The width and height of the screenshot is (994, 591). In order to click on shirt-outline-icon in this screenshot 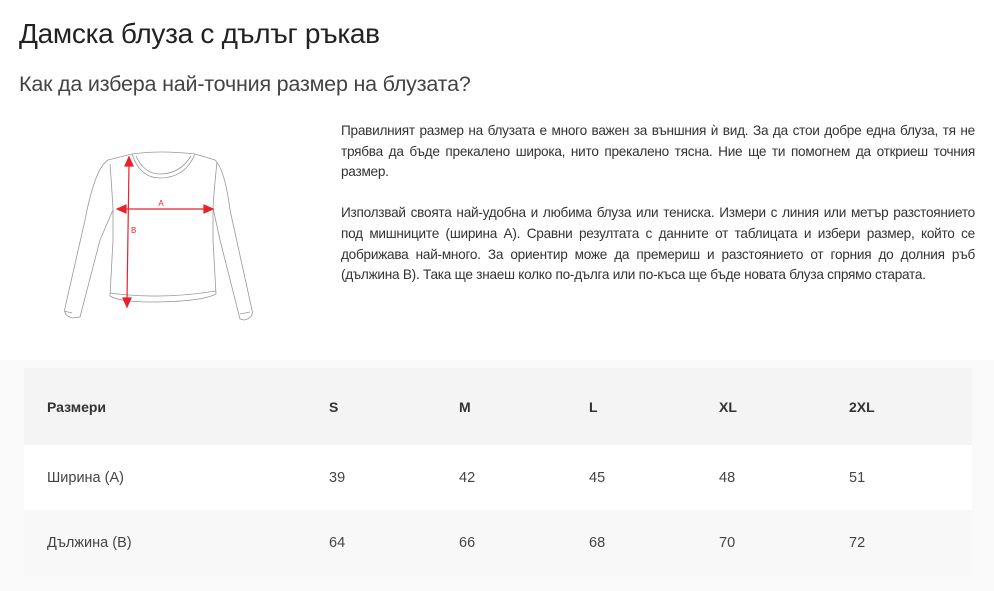, I will do `click(158, 236)`.